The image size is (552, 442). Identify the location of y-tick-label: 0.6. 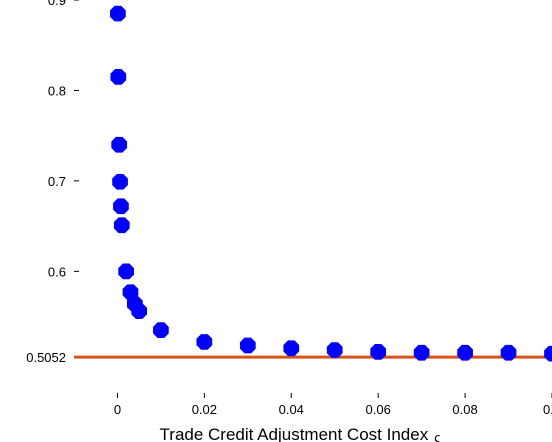
(57, 271).